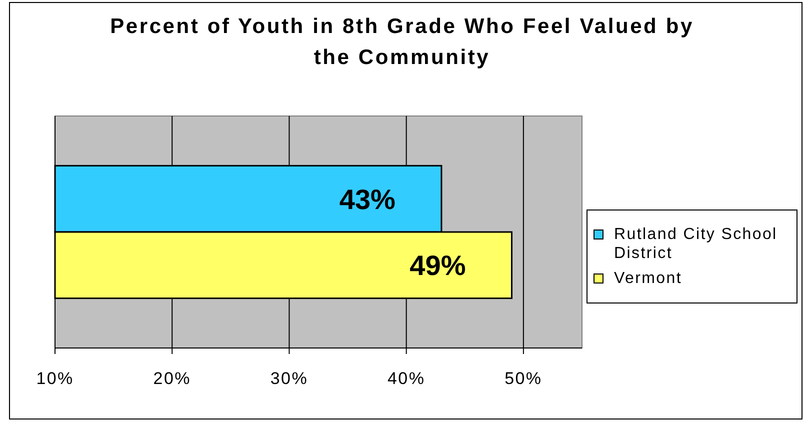 Image resolution: width=804 pixels, height=423 pixels. I want to click on data-label: 43%, so click(367, 198).